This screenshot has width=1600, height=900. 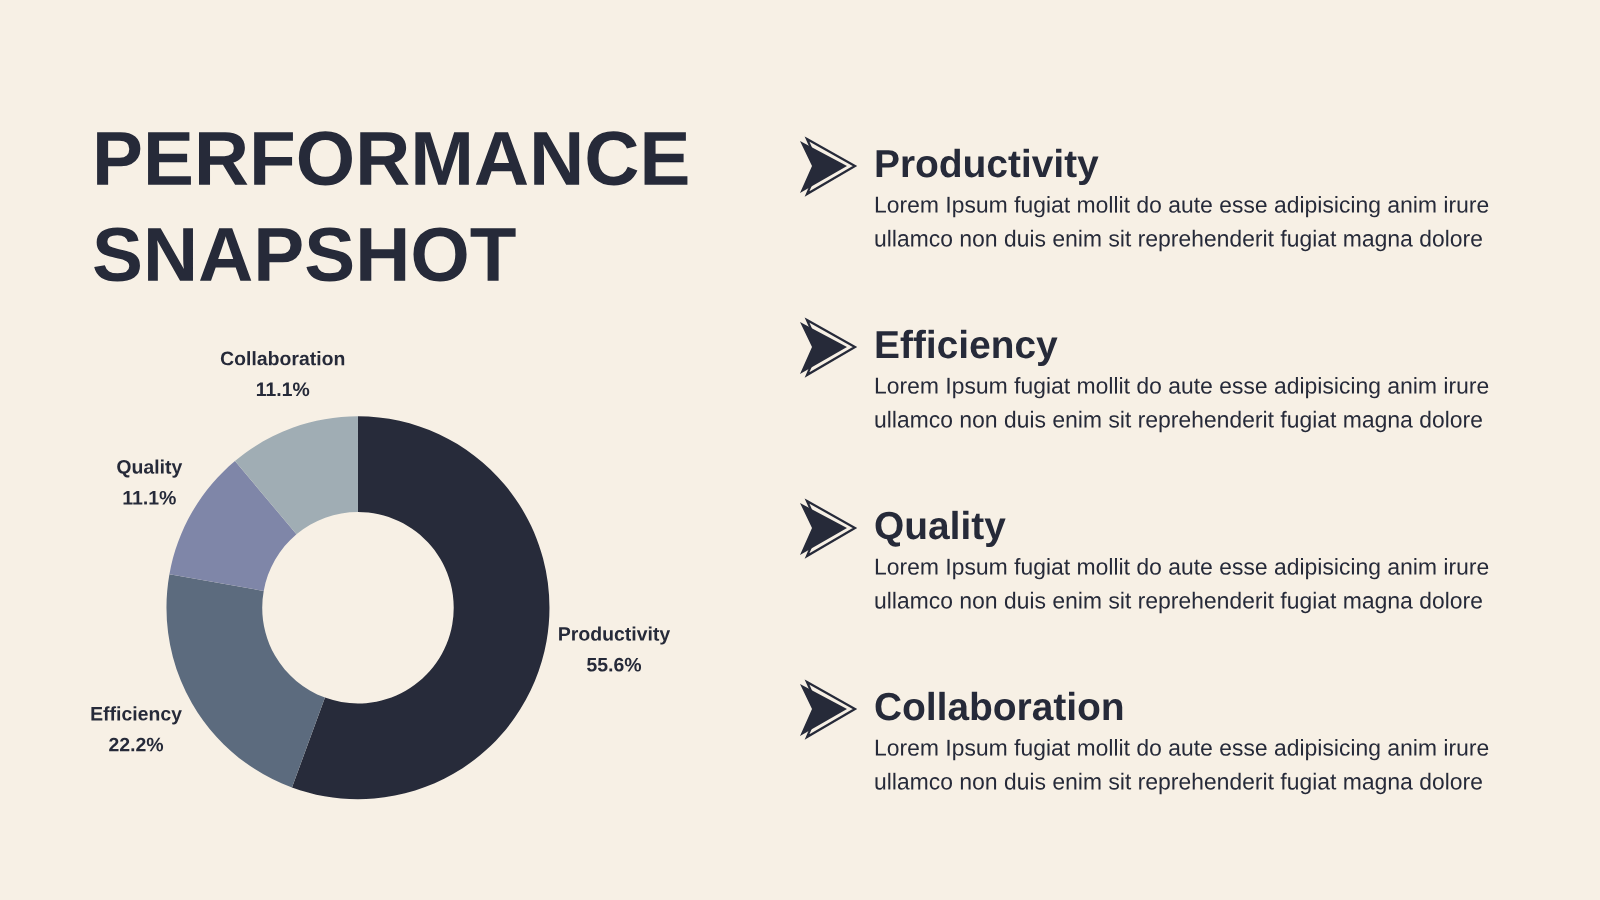 What do you see at coordinates (150, 468) in the screenshot?
I see `slice-label: Quality` at bounding box center [150, 468].